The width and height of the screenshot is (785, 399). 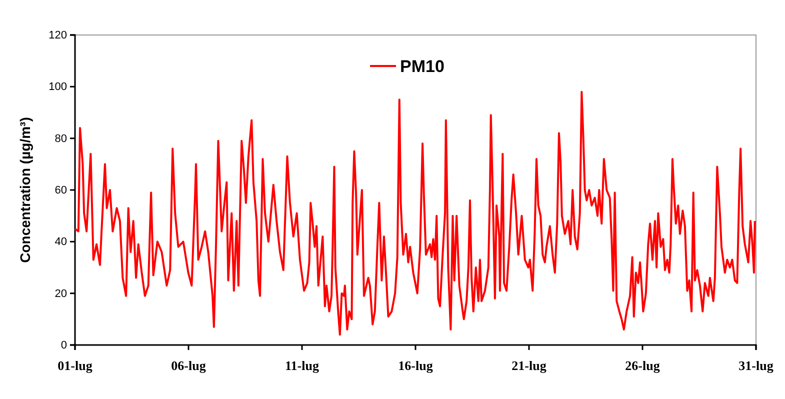 What do you see at coordinates (302, 365) in the screenshot?
I see `x-tick-label: 11-lug` at bounding box center [302, 365].